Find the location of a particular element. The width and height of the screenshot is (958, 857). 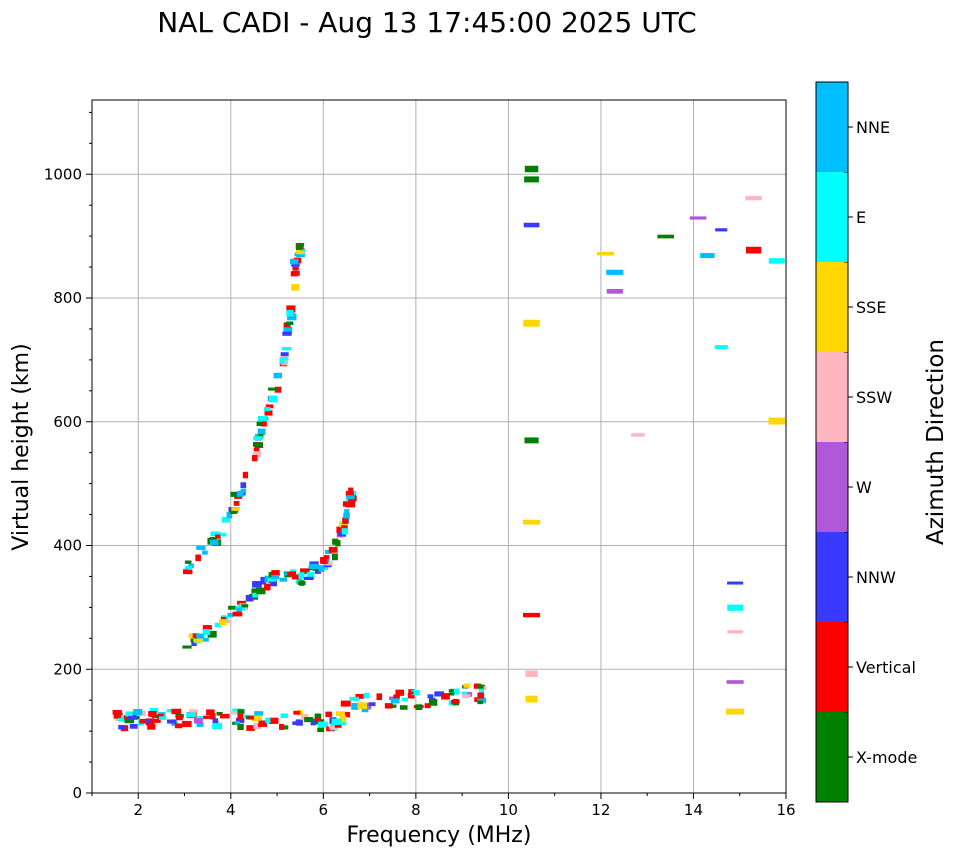

colorbar-segment-e is located at coordinates (832, 217).